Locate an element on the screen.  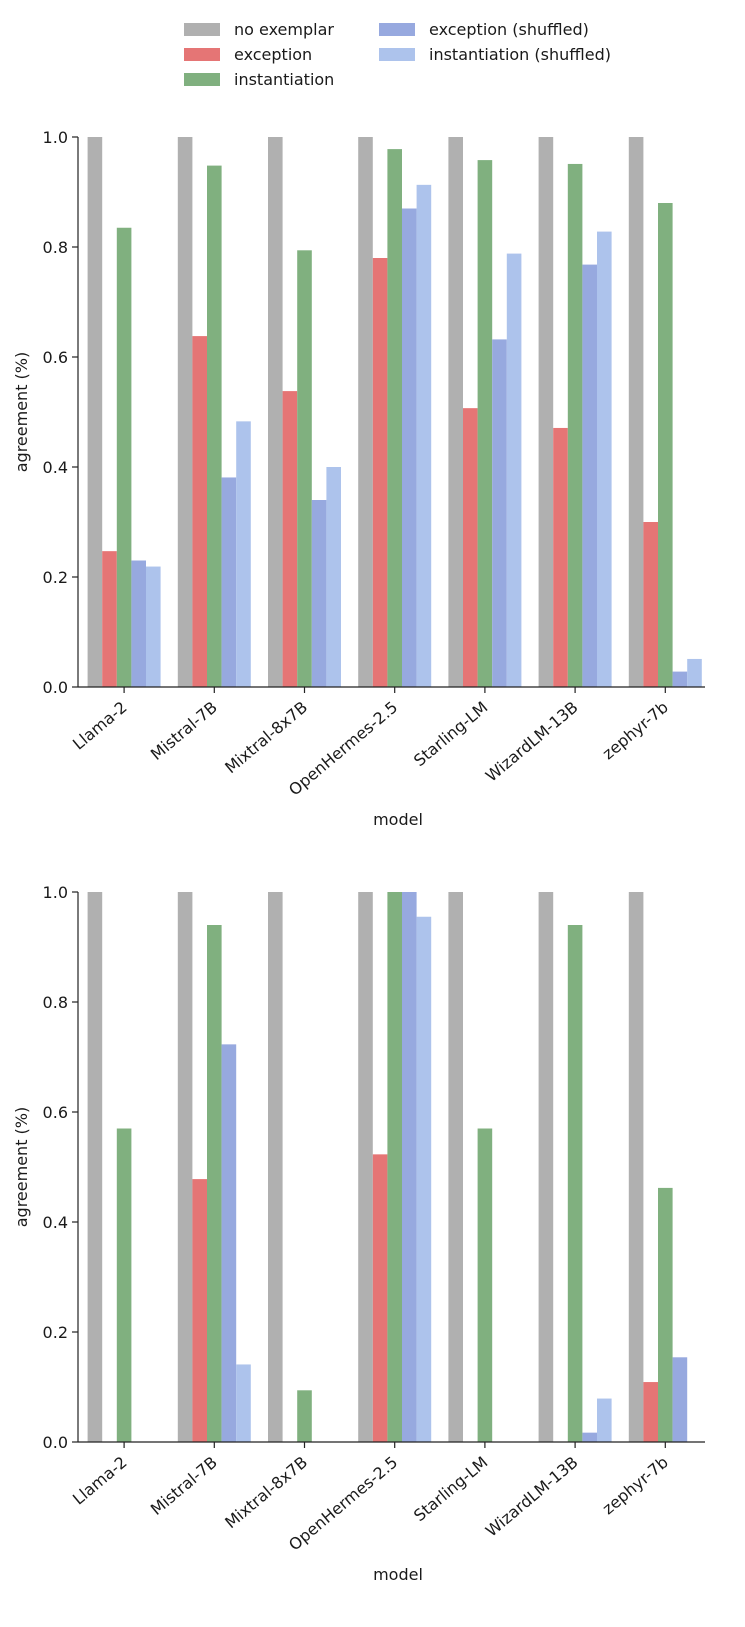
y-tick-label: 0.0 is located at coordinates (55, 1442).